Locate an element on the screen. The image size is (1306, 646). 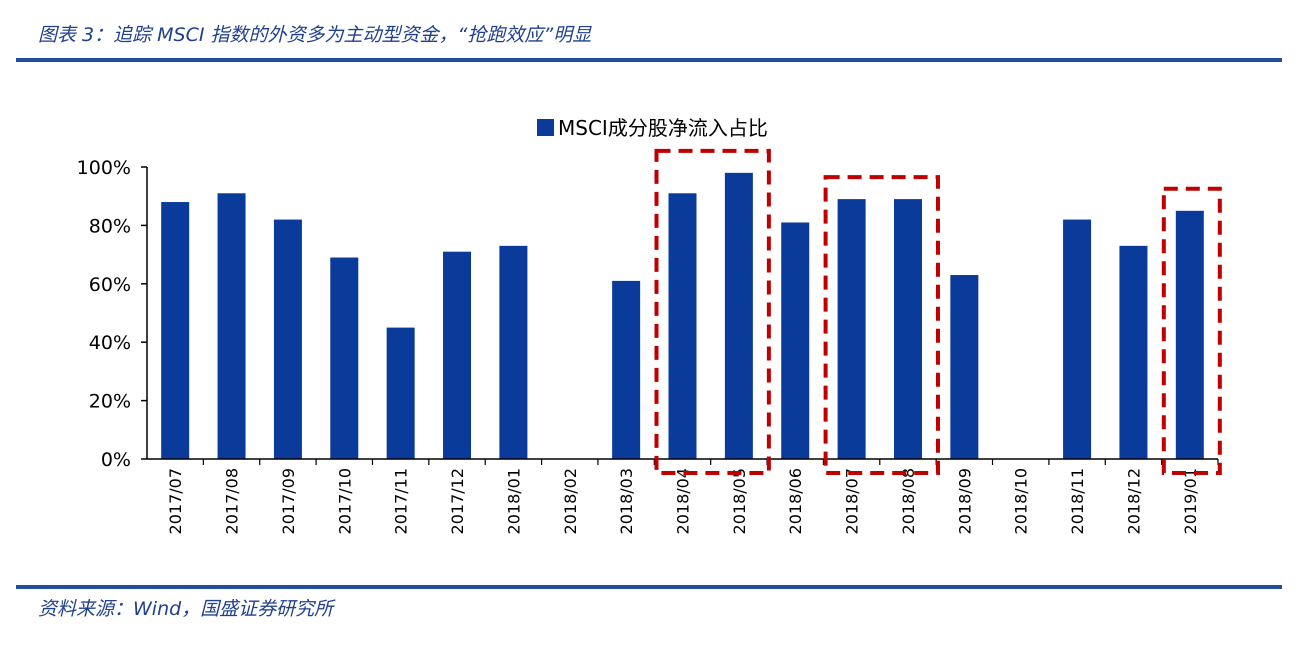
y-tick-label: 20% is located at coordinates (110, 402).